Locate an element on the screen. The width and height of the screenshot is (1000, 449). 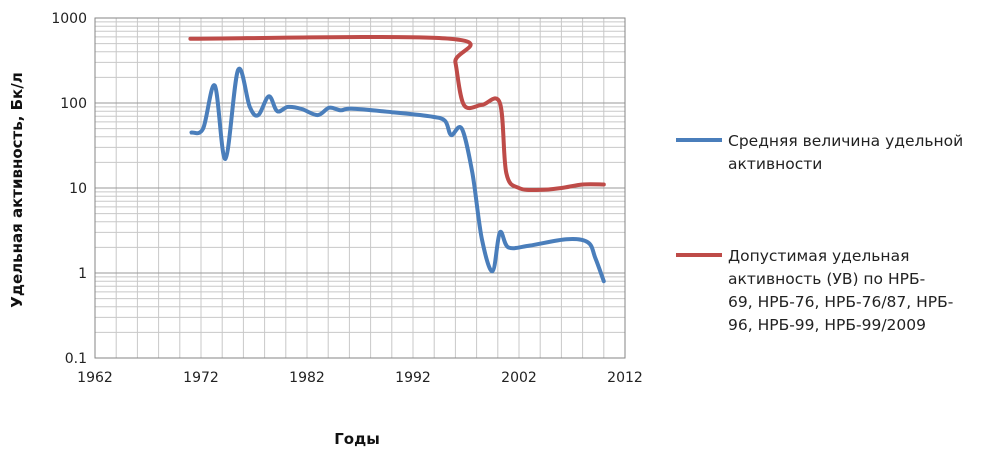
x-tick-label: 2002 is located at coordinates (519, 378).